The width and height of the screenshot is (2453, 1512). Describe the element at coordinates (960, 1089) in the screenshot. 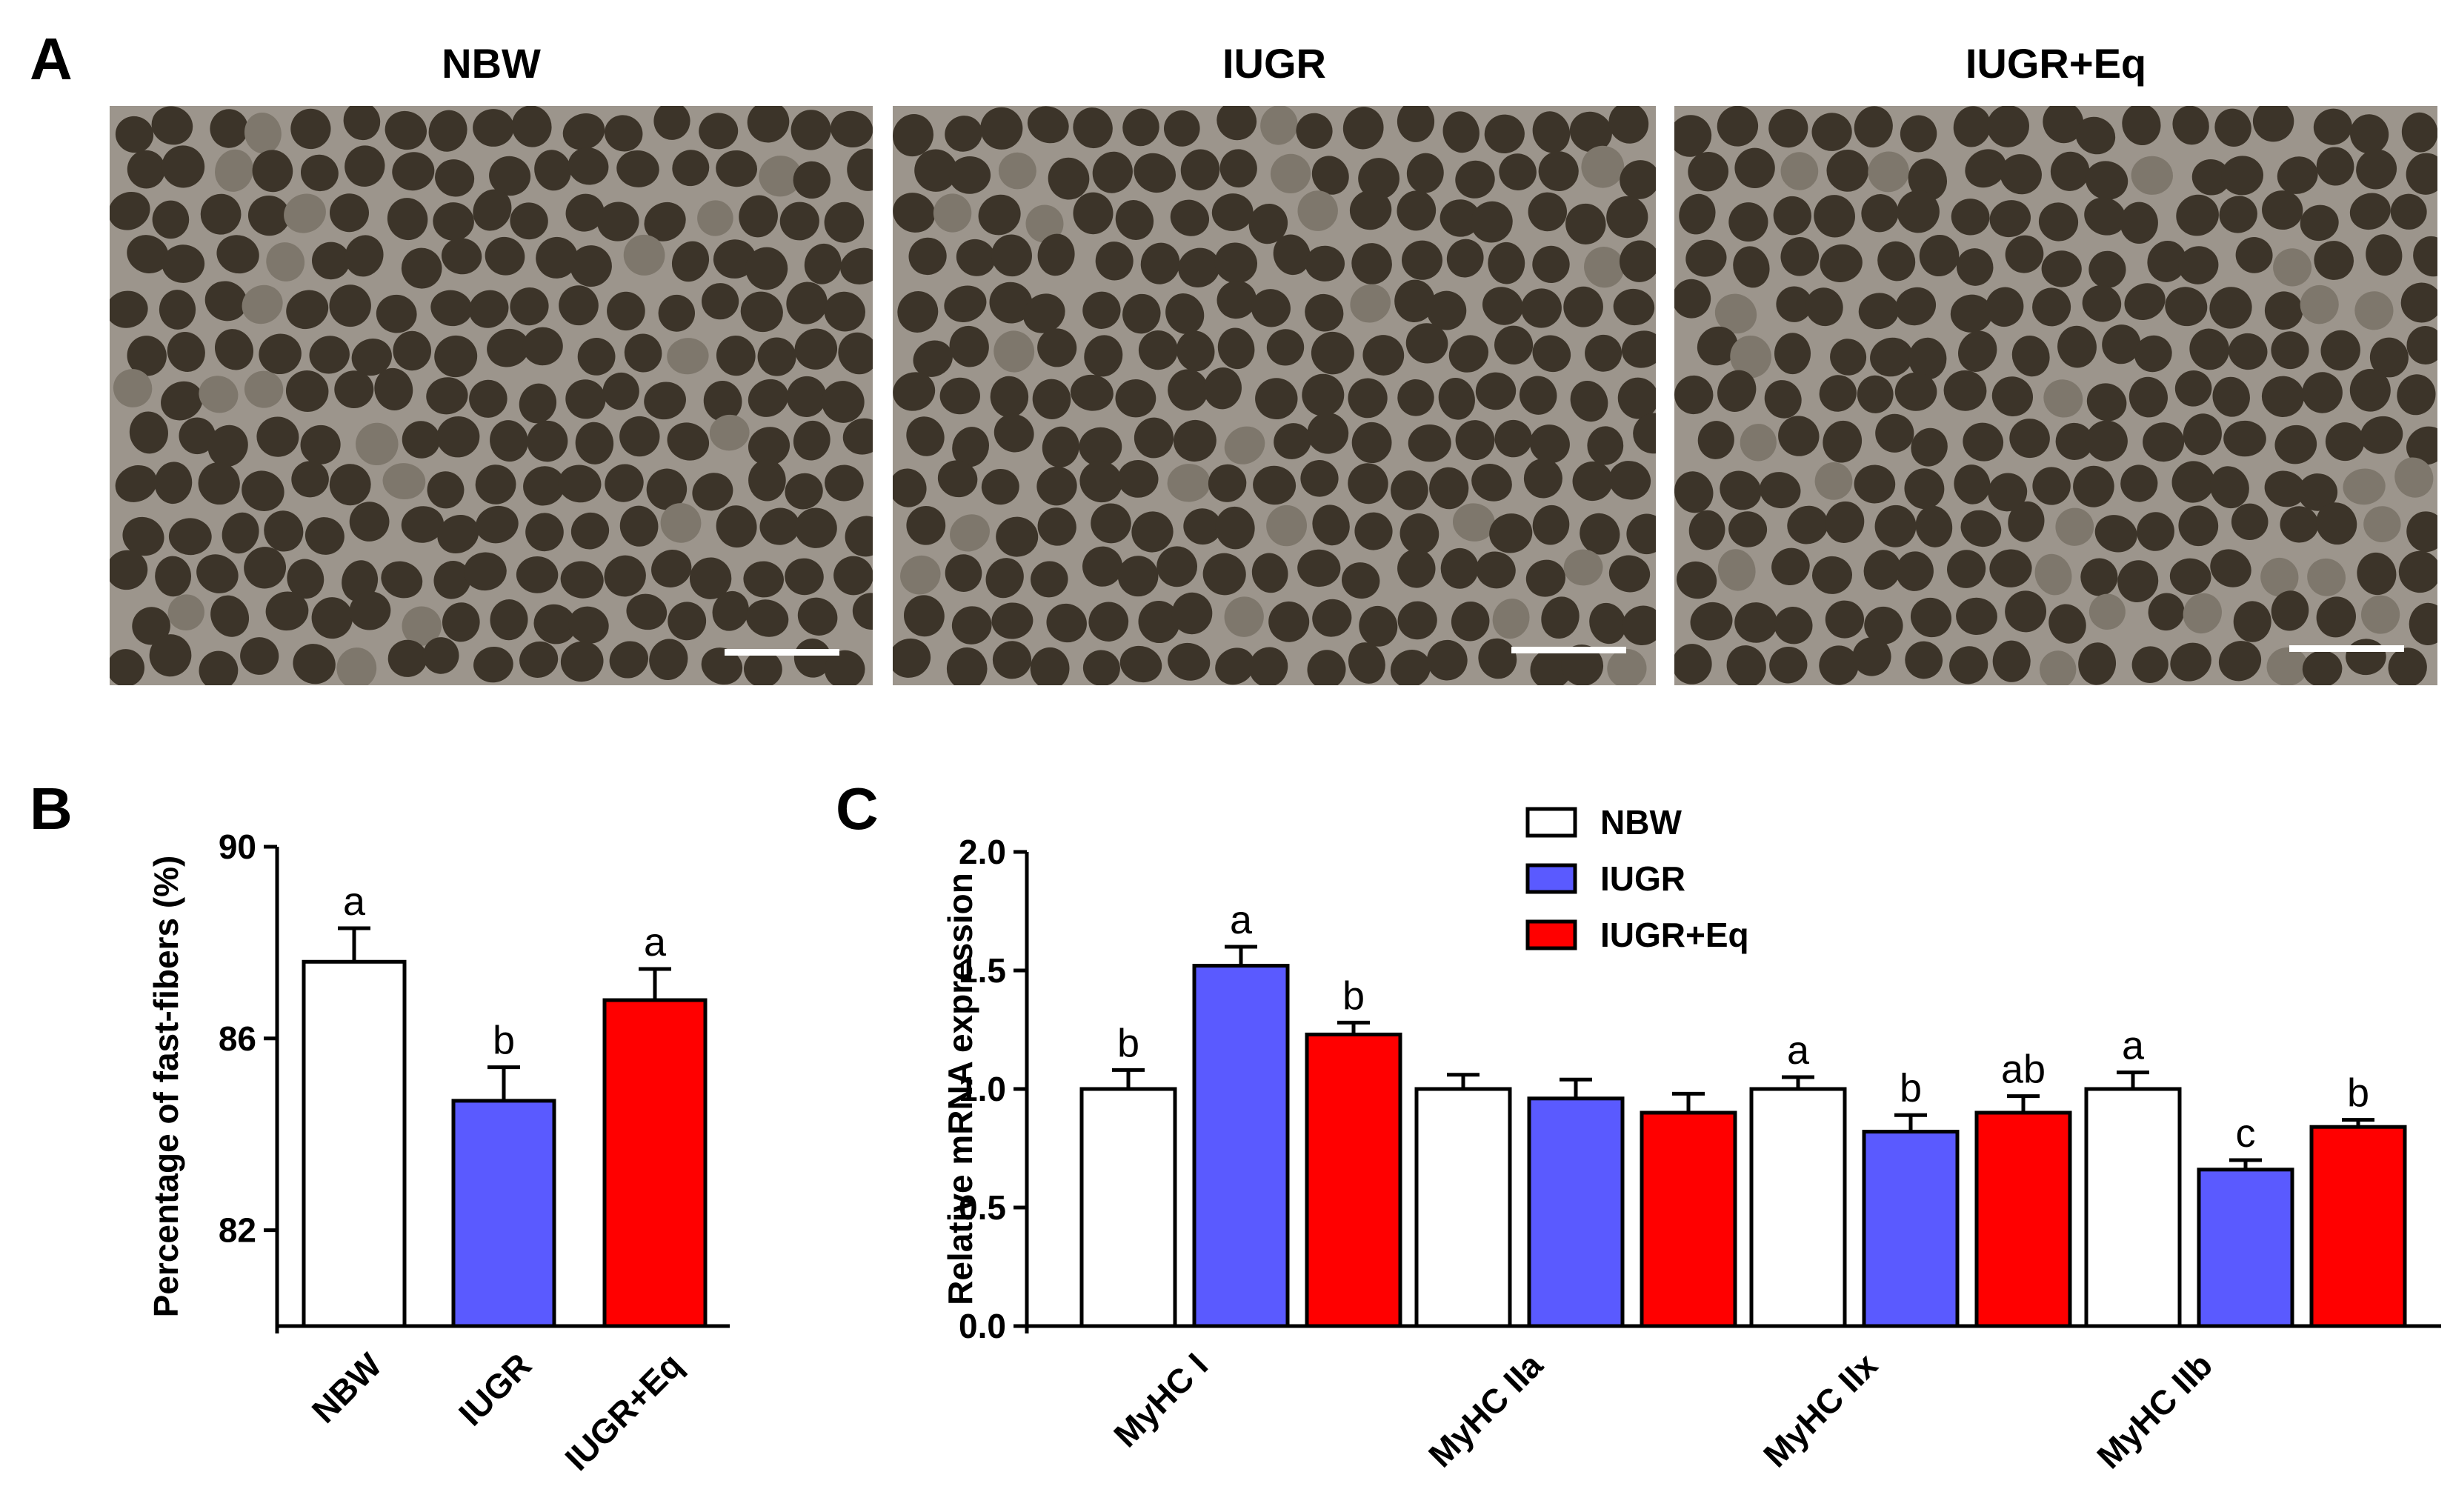

I see `y-axis-label: Relative mRNA expression` at that location.